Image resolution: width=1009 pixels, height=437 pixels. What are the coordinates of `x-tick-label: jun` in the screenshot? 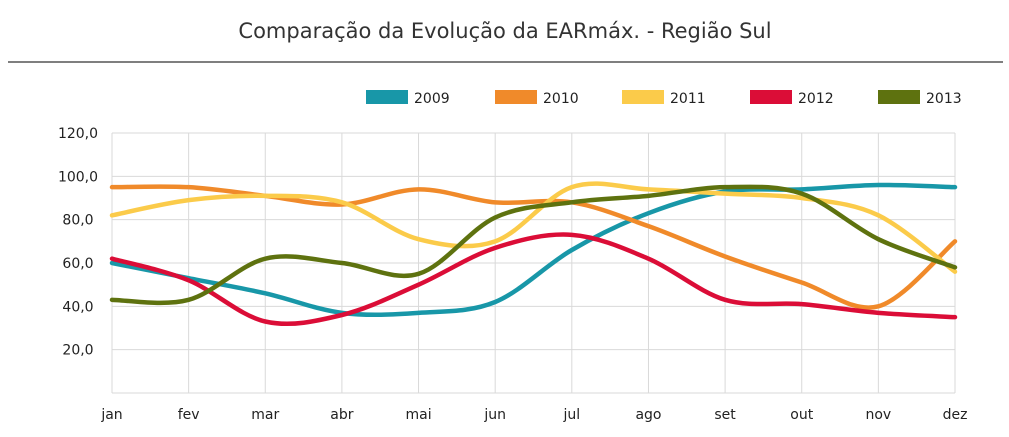 It's located at (494, 415).